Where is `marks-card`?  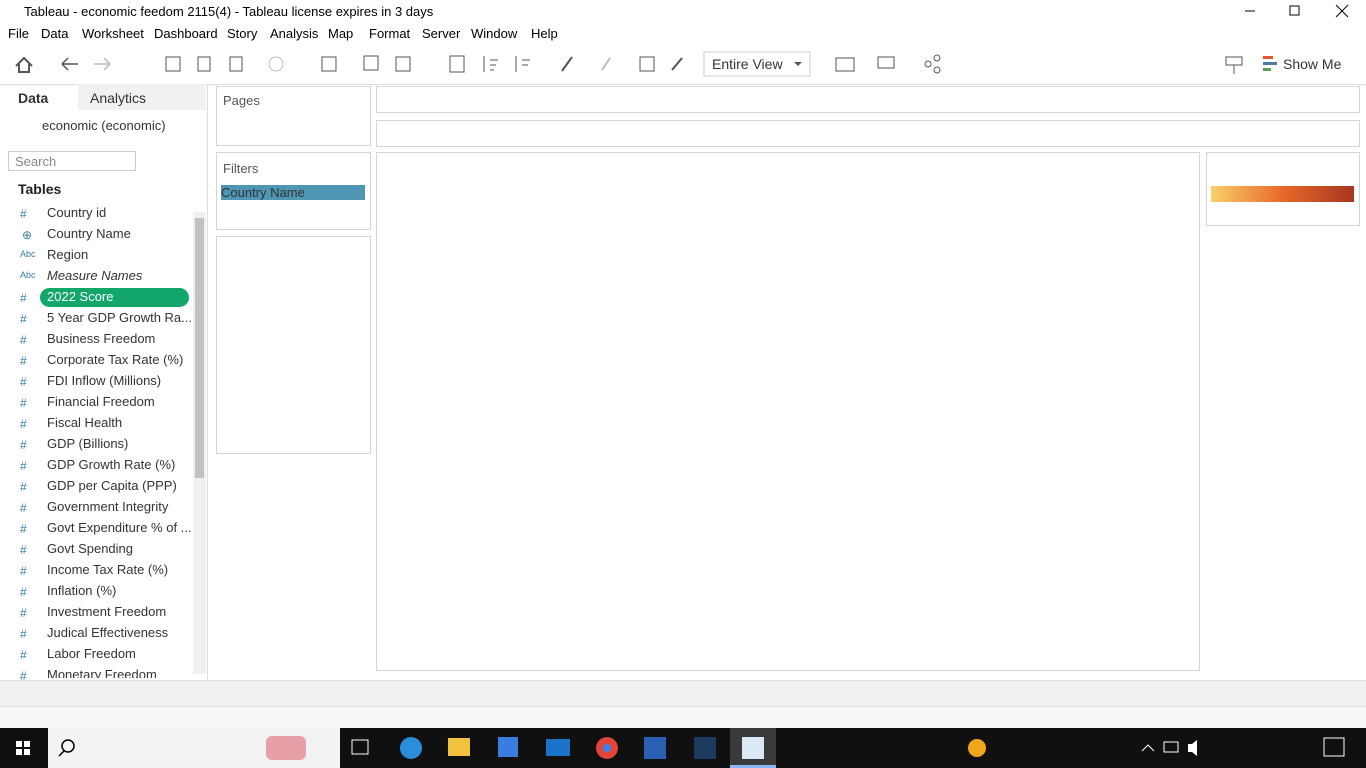
marks-card is located at coordinates (293, 345).